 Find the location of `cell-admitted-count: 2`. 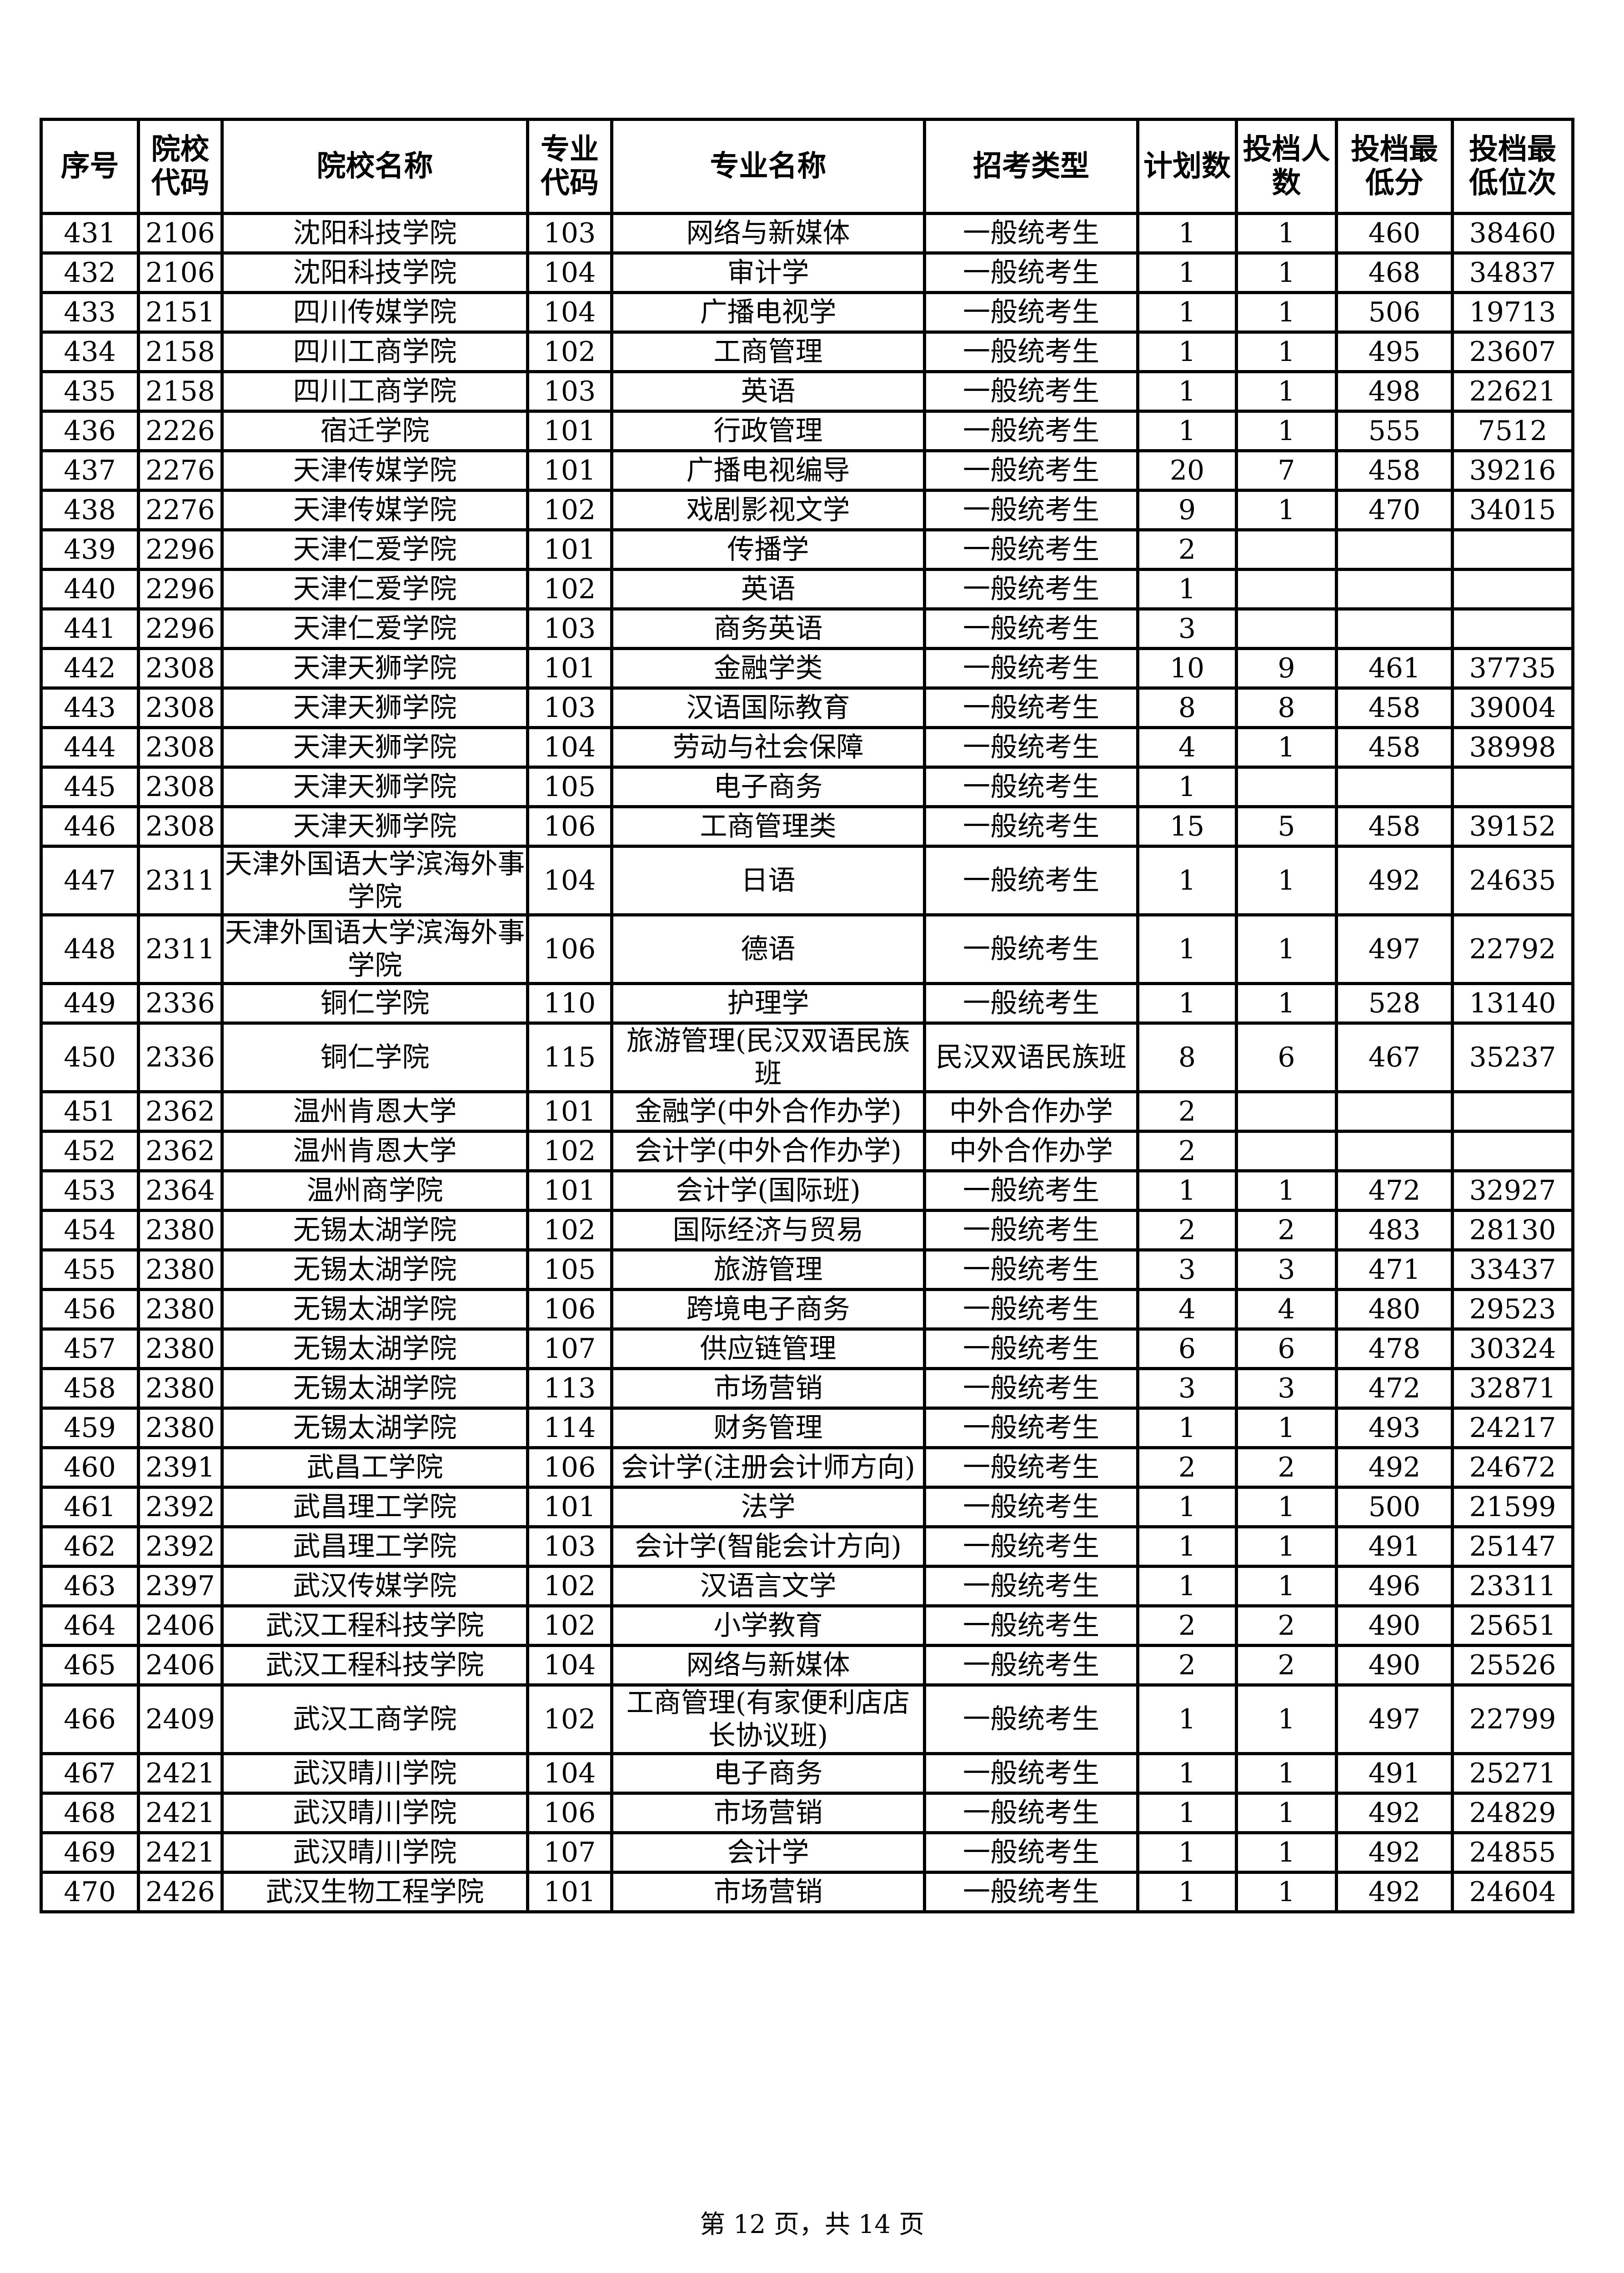

cell-admitted-count: 2 is located at coordinates (1286, 1230).